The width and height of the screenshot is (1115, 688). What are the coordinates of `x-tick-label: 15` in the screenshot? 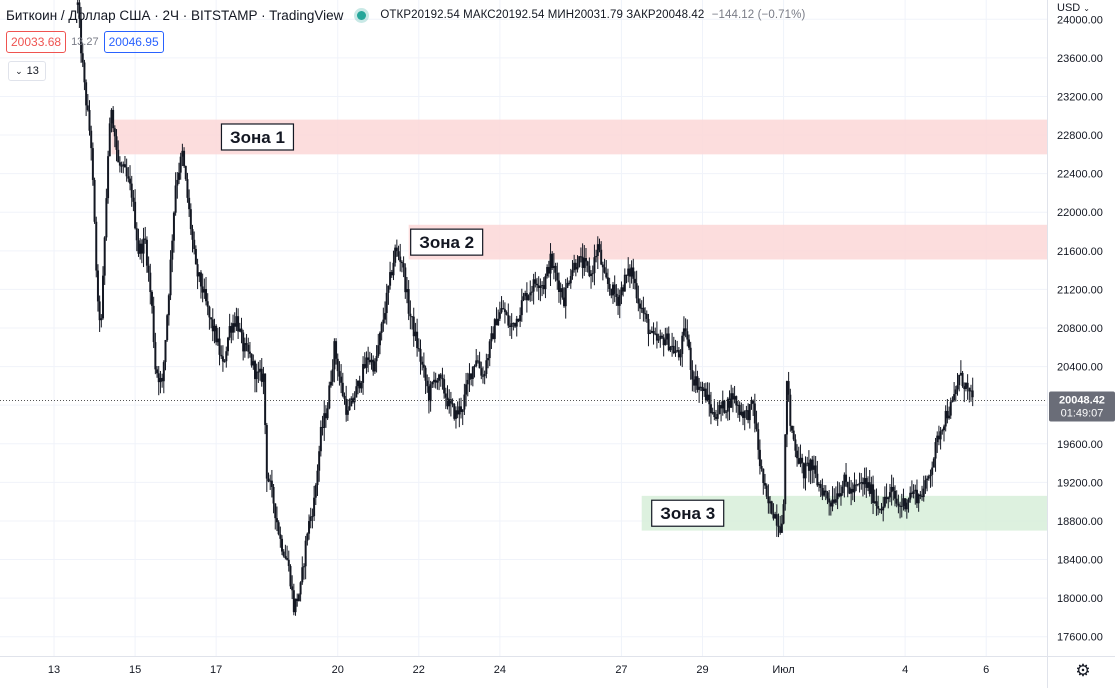 It's located at (135, 670).